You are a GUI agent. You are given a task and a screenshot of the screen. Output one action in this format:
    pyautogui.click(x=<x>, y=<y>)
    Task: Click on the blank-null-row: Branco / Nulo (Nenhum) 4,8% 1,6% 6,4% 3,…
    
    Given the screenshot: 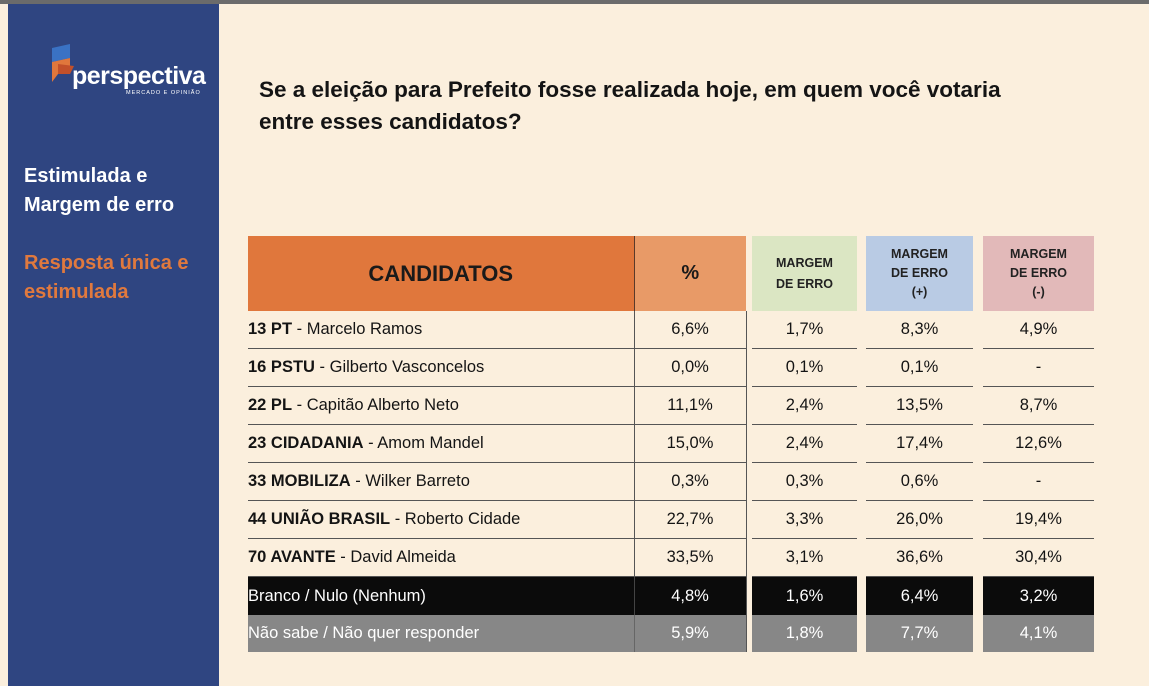 What is the action you would take?
    pyautogui.click(x=671, y=595)
    